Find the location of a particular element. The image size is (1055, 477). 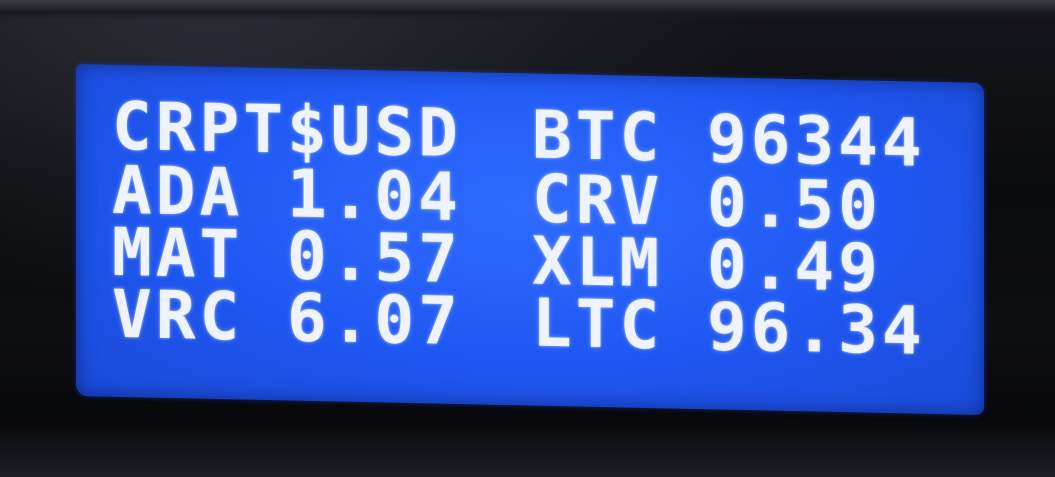

bezel-bottom-edge is located at coordinates (527, 448).